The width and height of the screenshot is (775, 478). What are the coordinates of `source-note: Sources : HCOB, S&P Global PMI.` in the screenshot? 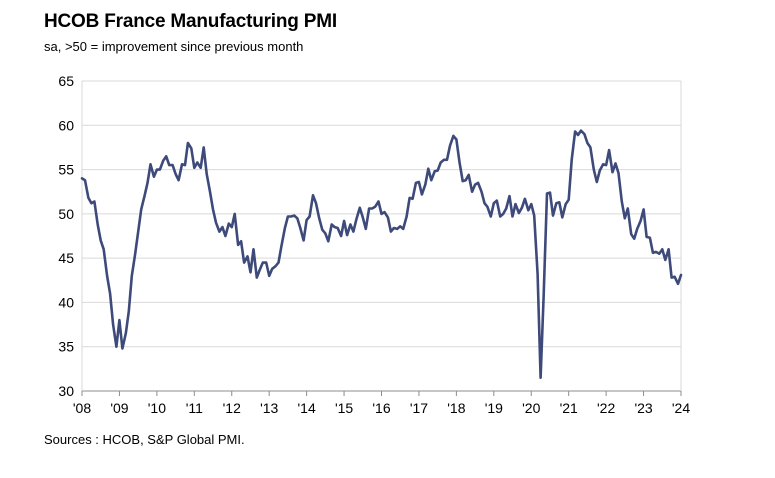 It's located at (144, 439).